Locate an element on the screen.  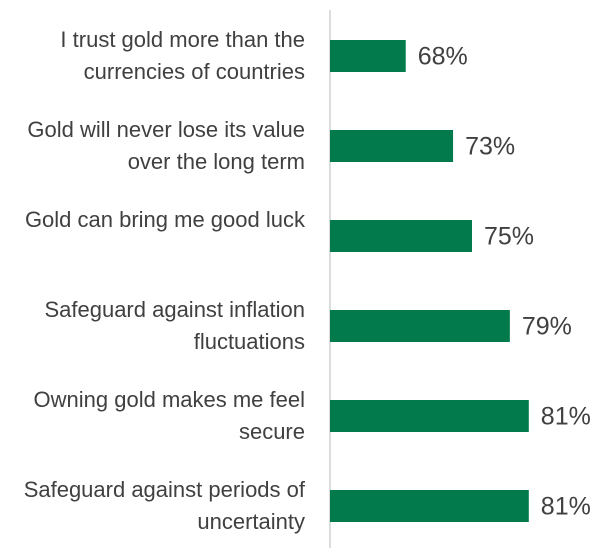
category-label: Safeguard against inflation fluctuations is located at coordinates (174, 325).